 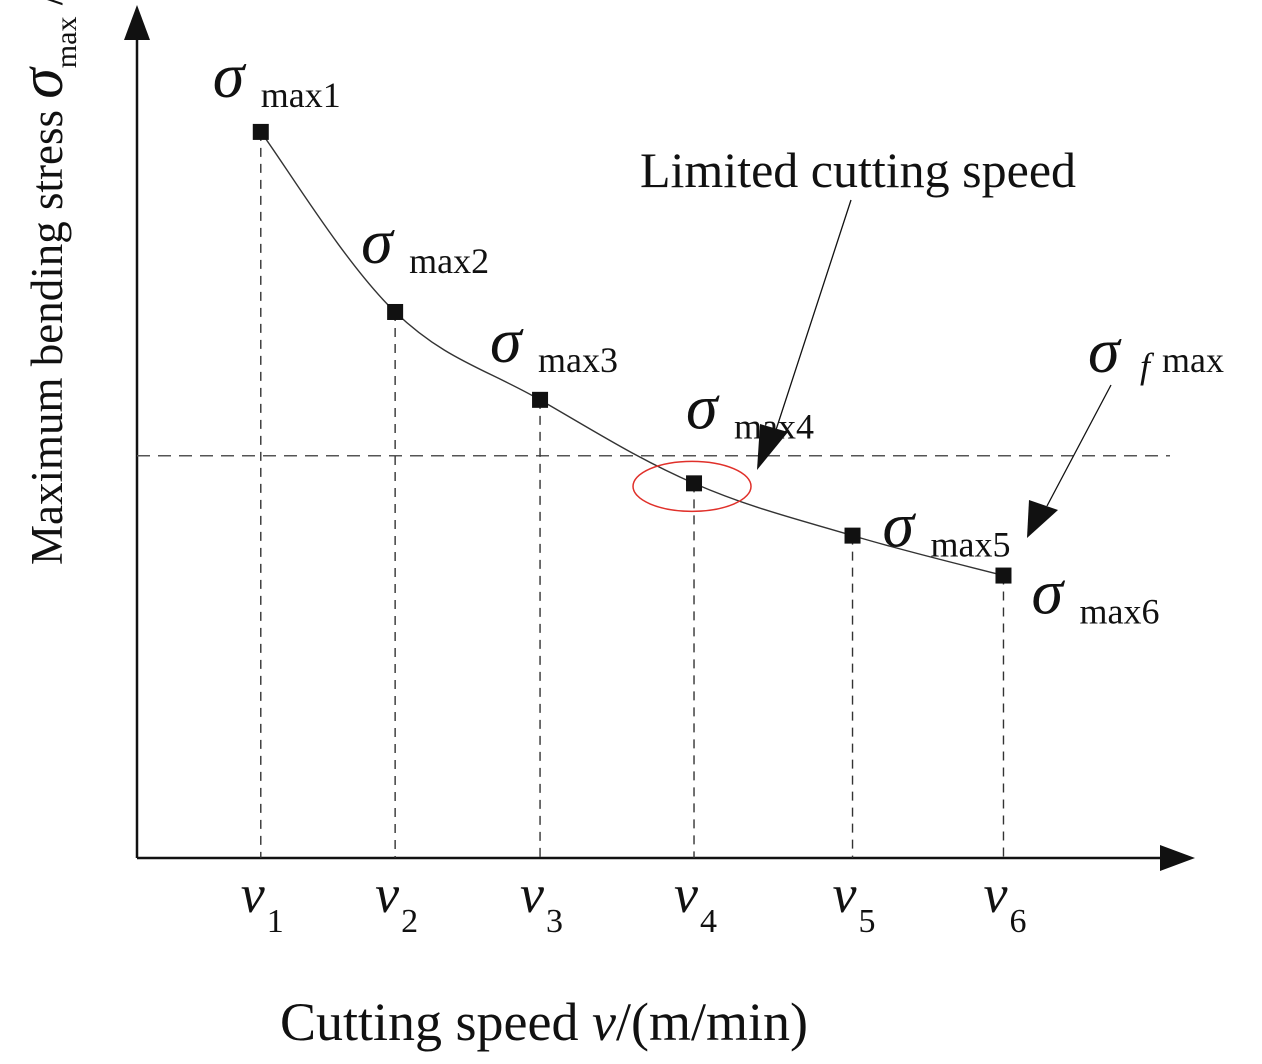 What do you see at coordinates (275, 921) in the screenshot?
I see `svg-text: 1` at bounding box center [275, 921].